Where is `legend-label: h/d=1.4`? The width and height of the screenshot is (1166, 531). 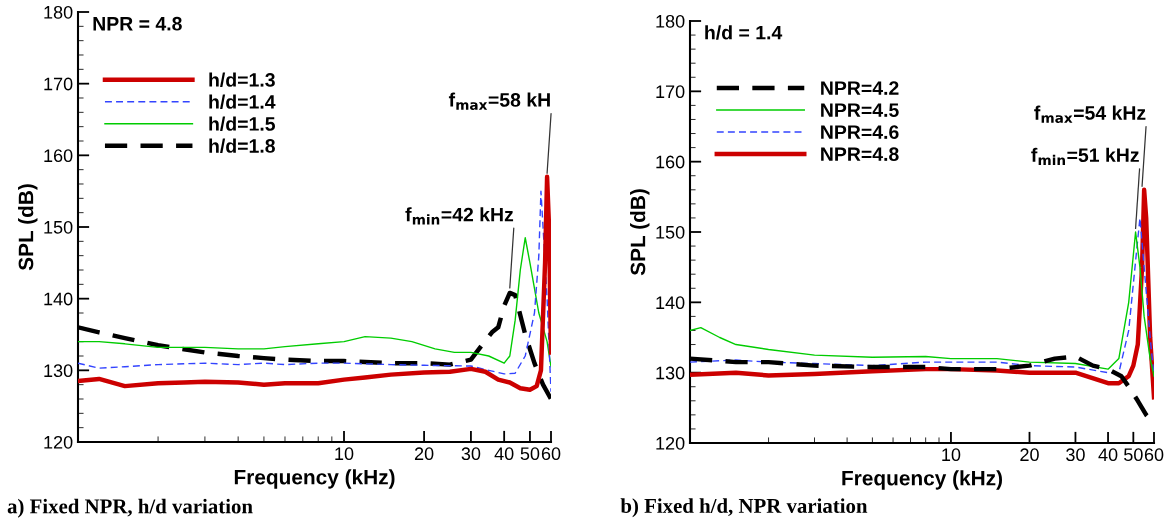
legend-label: h/d=1.4 is located at coordinates (242, 101).